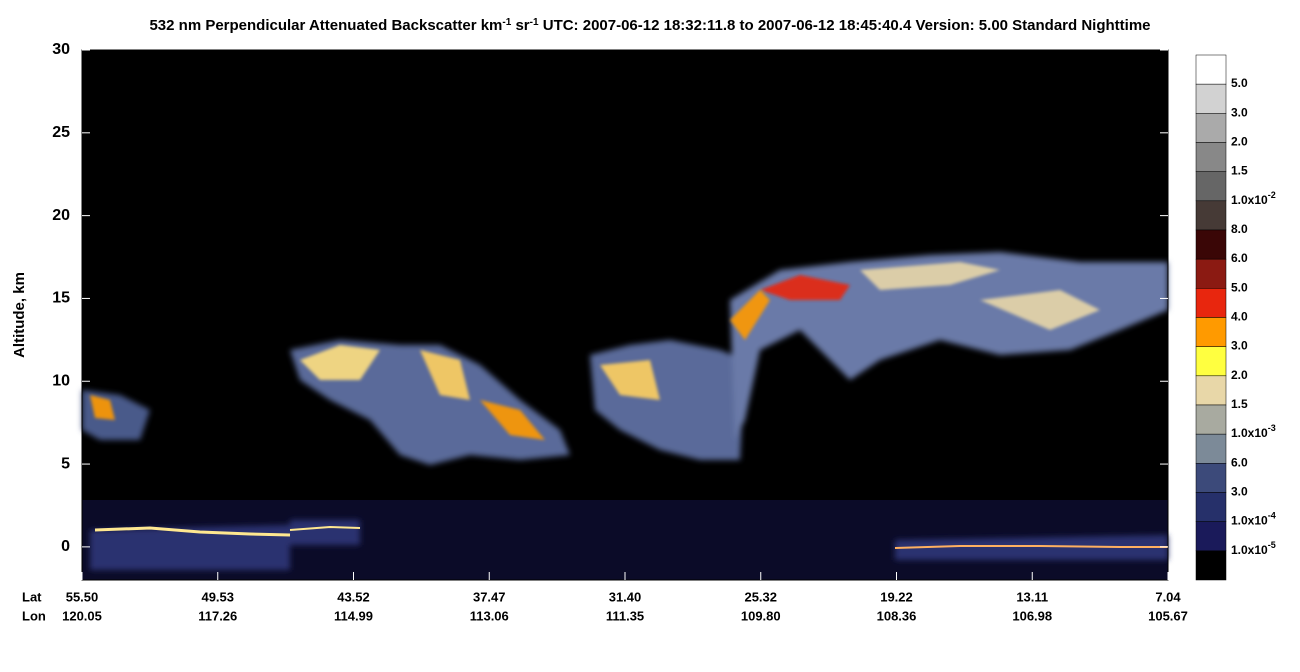 The height and width of the screenshot is (672, 1300). I want to click on colorbar-label: 1.0x10⁻², so click(1253, 198).